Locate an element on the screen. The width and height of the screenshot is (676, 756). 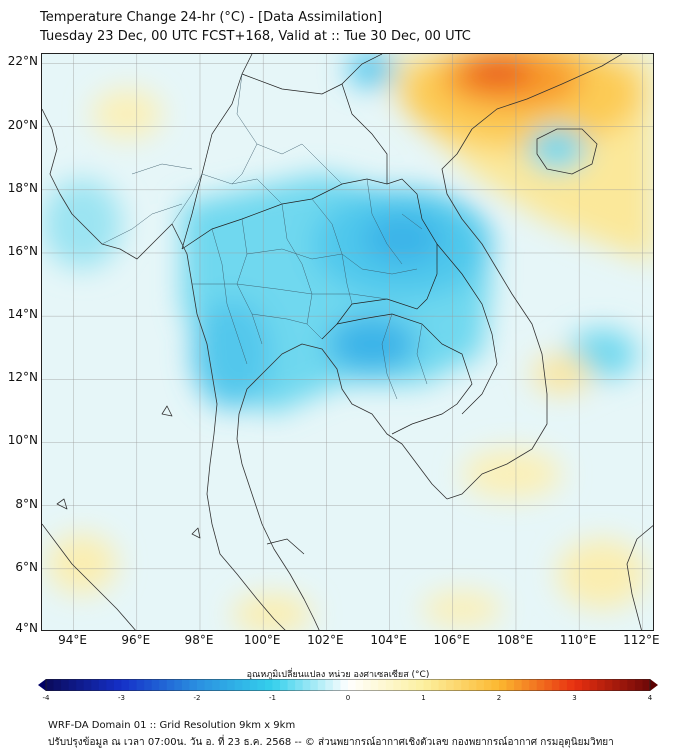
longitude-label: 110°E is located at coordinates (578, 640).